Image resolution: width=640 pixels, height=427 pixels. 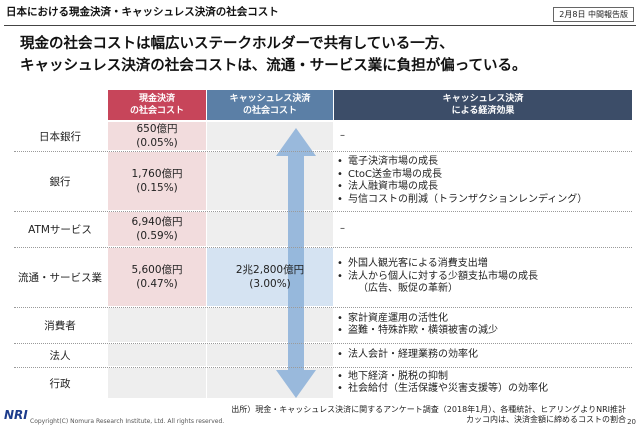 I want to click on header-cash-line-1: 現金決済, so click(x=156, y=99).